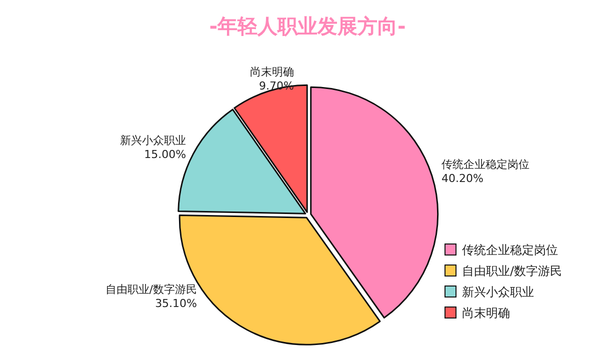 The height and width of the screenshot is (359, 615). Describe the element at coordinates (498, 292) in the screenshot. I see `legend-label: 新兴小众职业` at that location.